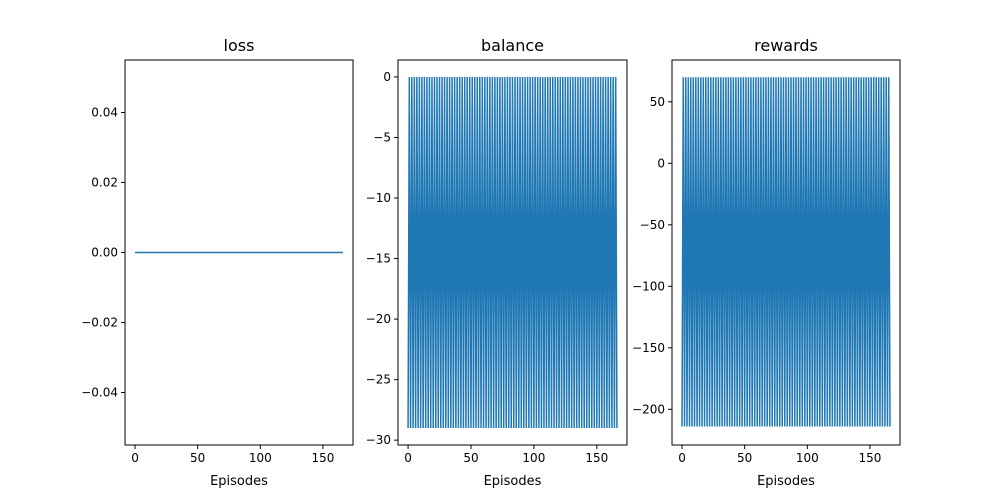 Image resolution: width=1000 pixels, height=500 pixels. Describe the element at coordinates (408, 458) in the screenshot. I see `x-tick-label-balance-0: 0` at that location.